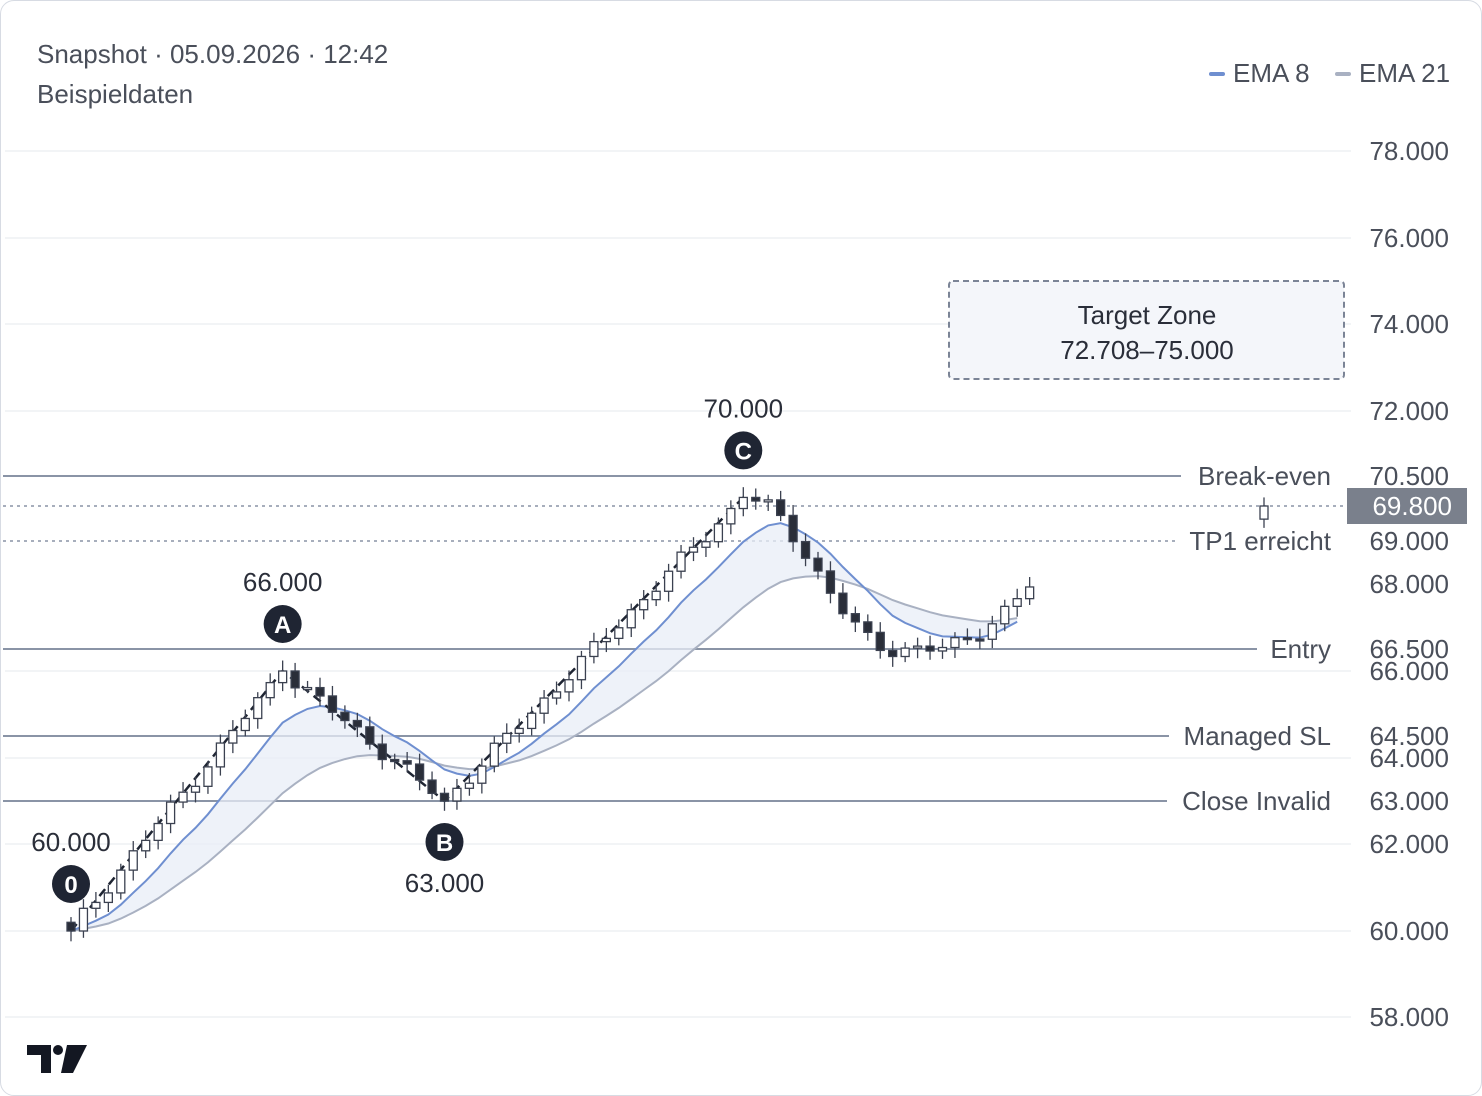 This screenshot has width=1482, height=1096. Describe the element at coordinates (57, 1059) in the screenshot. I see `tradingview-logo-icon` at that location.